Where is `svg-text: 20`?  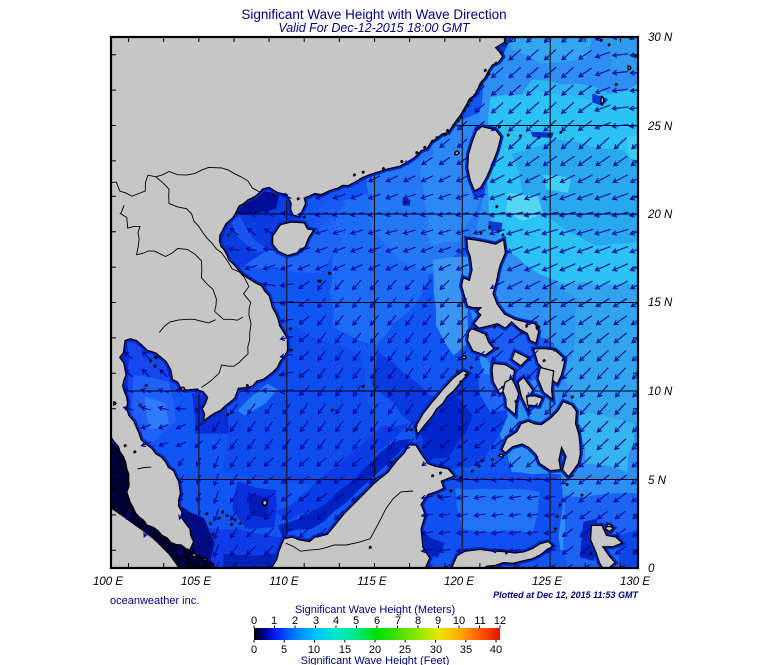
svg-text: 20 is located at coordinates (375, 650).